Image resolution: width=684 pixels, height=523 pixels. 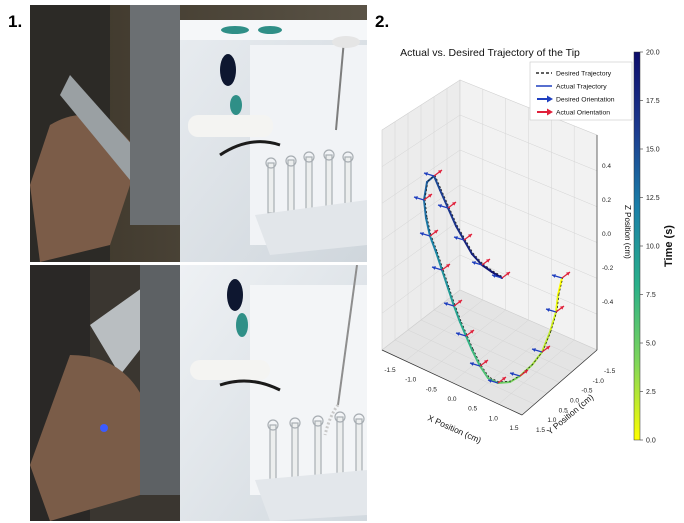 What do you see at coordinates (382, 21) in the screenshot?
I see `panel-2-label: 2.` at bounding box center [382, 21].